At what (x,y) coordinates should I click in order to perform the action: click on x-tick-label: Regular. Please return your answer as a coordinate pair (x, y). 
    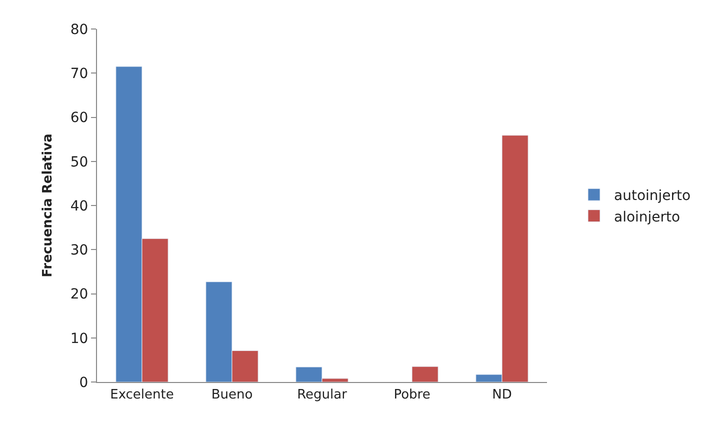
    Looking at the image, I should click on (322, 395).